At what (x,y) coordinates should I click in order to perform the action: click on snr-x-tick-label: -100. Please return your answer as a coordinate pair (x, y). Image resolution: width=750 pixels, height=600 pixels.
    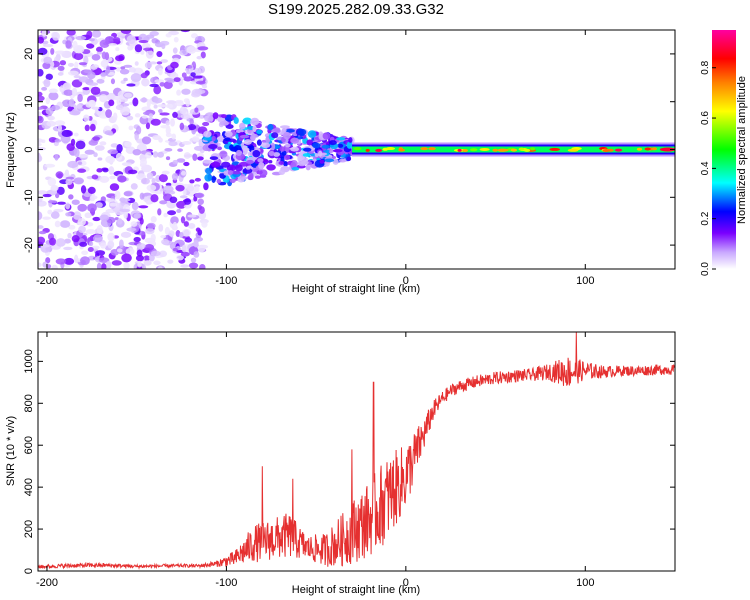
    Looking at the image, I should click on (226, 583).